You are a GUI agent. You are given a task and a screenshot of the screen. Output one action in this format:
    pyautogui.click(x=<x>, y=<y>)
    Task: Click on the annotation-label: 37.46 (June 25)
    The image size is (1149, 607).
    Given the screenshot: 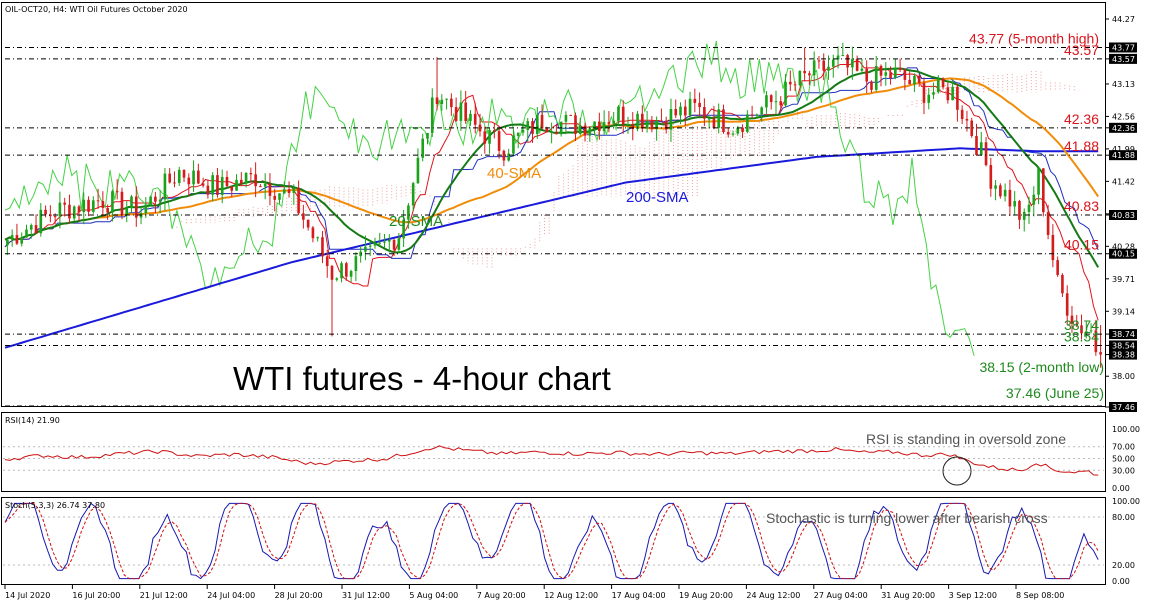 What is the action you would take?
    pyautogui.click(x=1055, y=393)
    